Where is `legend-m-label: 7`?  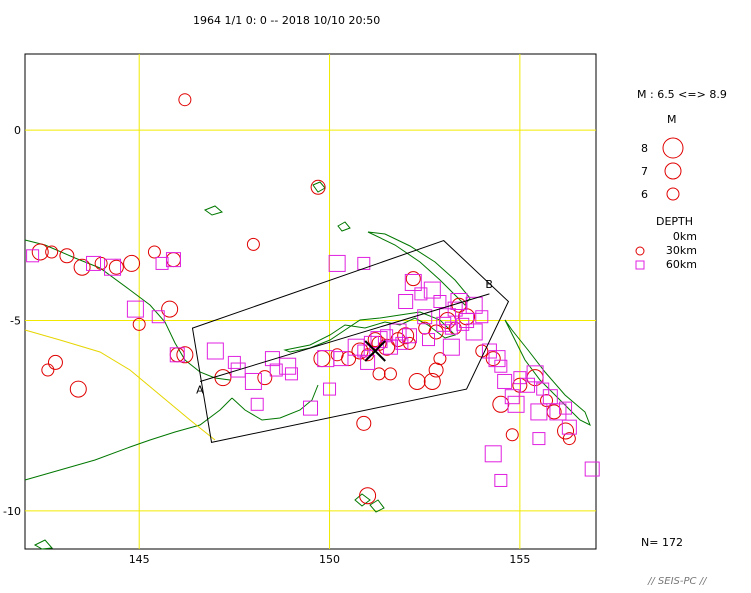
legend-m-label: 7 is located at coordinates (644, 171).